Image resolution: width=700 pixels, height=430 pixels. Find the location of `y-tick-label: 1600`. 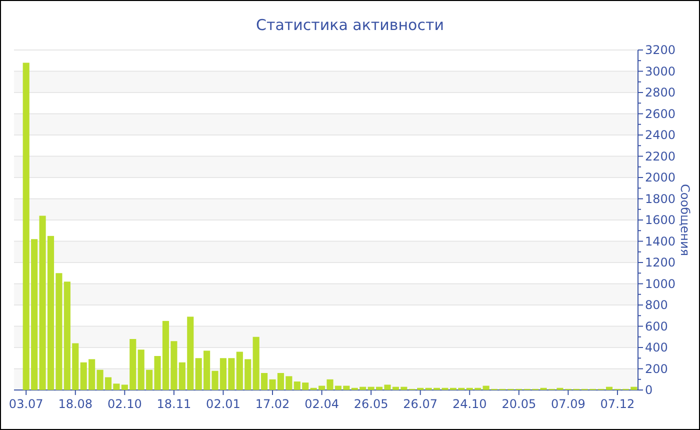

y-tick-label: 1600 is located at coordinates (660, 220).